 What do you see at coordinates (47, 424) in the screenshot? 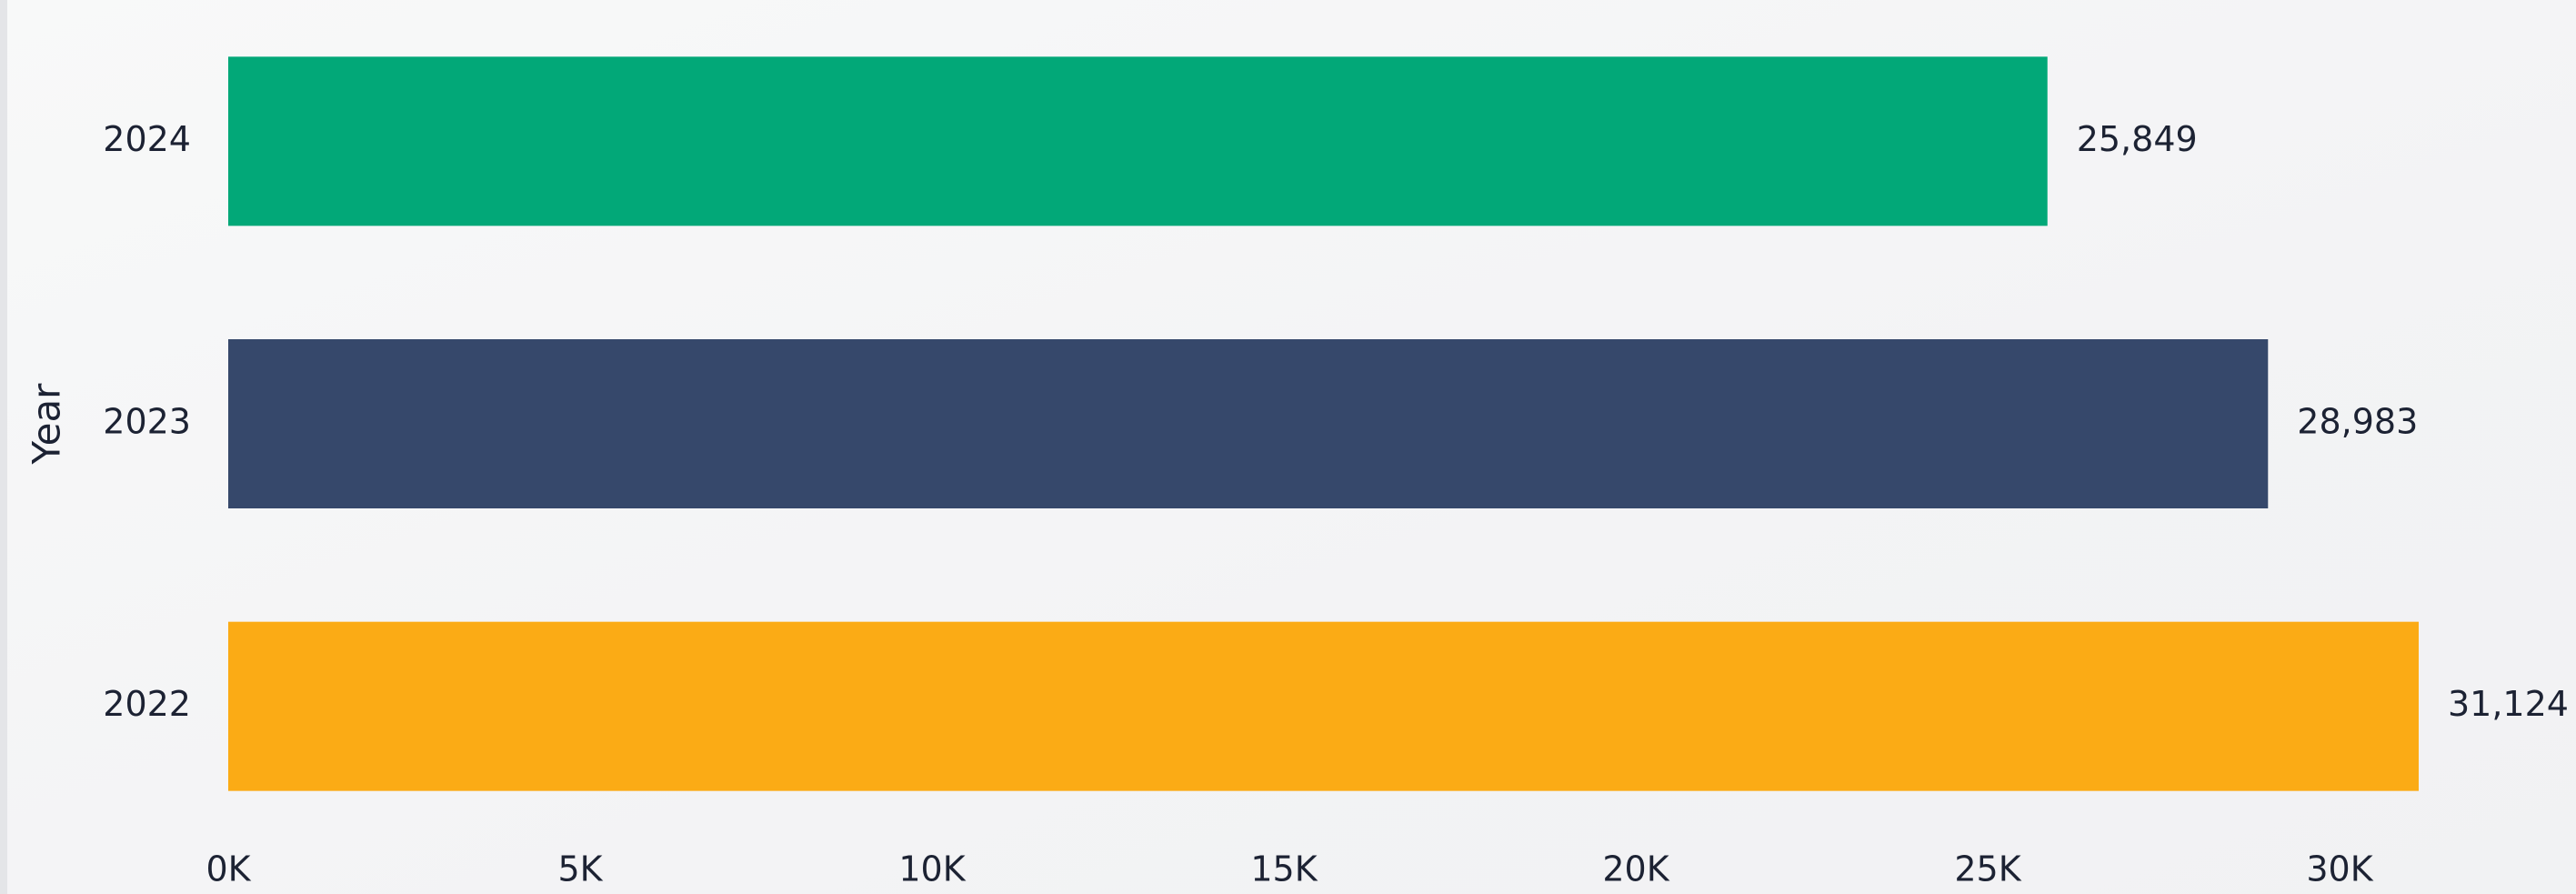
I see `y-axis-label: Year` at bounding box center [47, 424].